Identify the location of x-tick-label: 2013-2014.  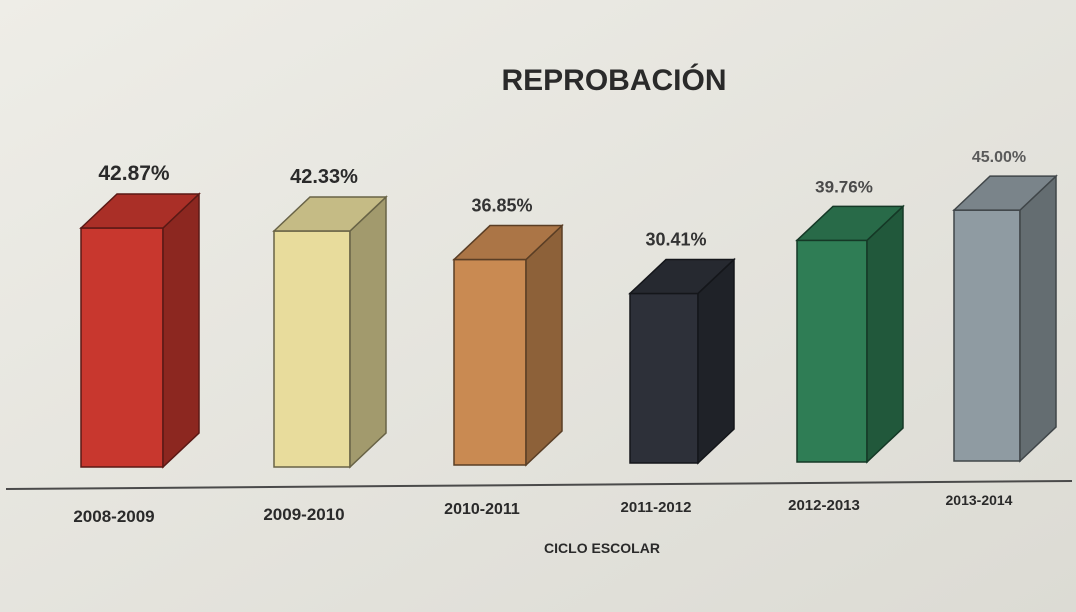
(979, 500).